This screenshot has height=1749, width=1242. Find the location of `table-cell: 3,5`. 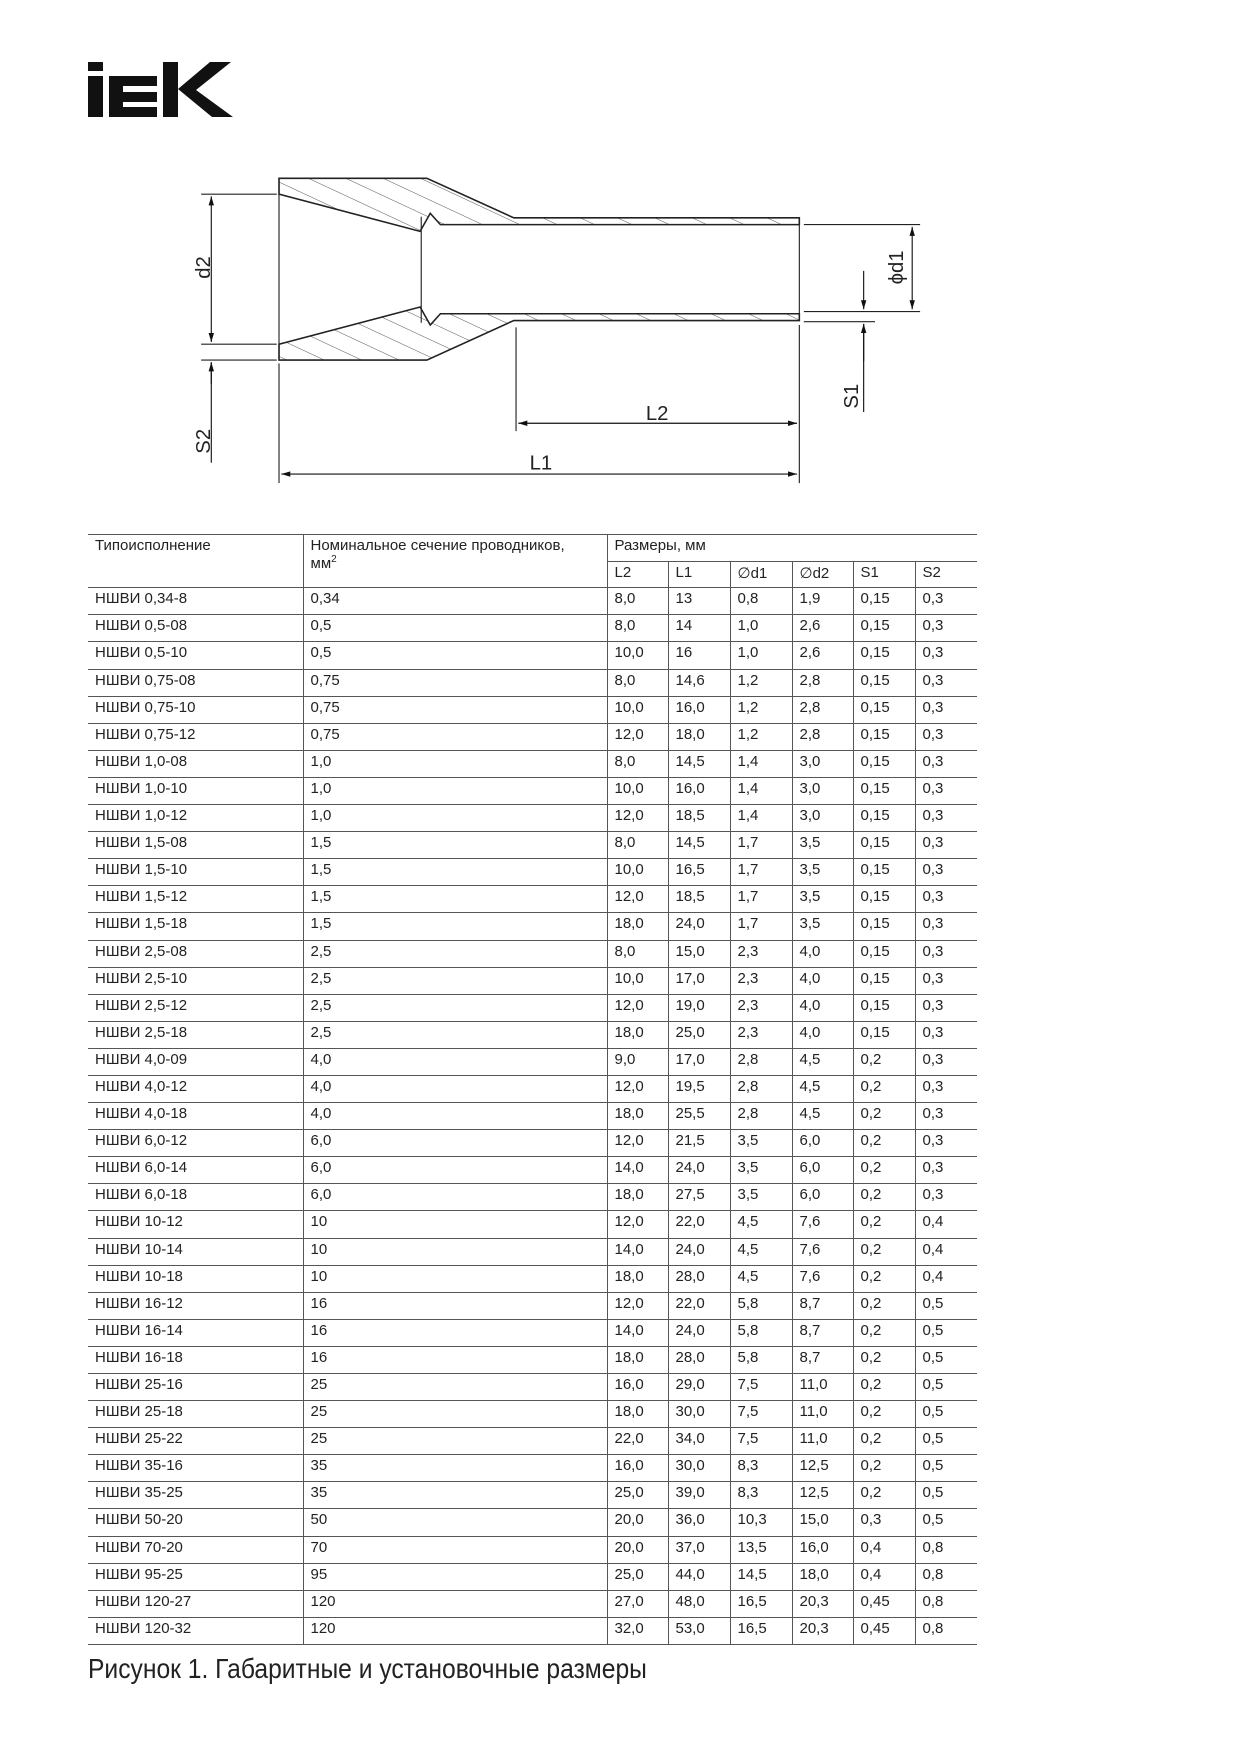

table-cell: 3,5 is located at coordinates (760, 1170).